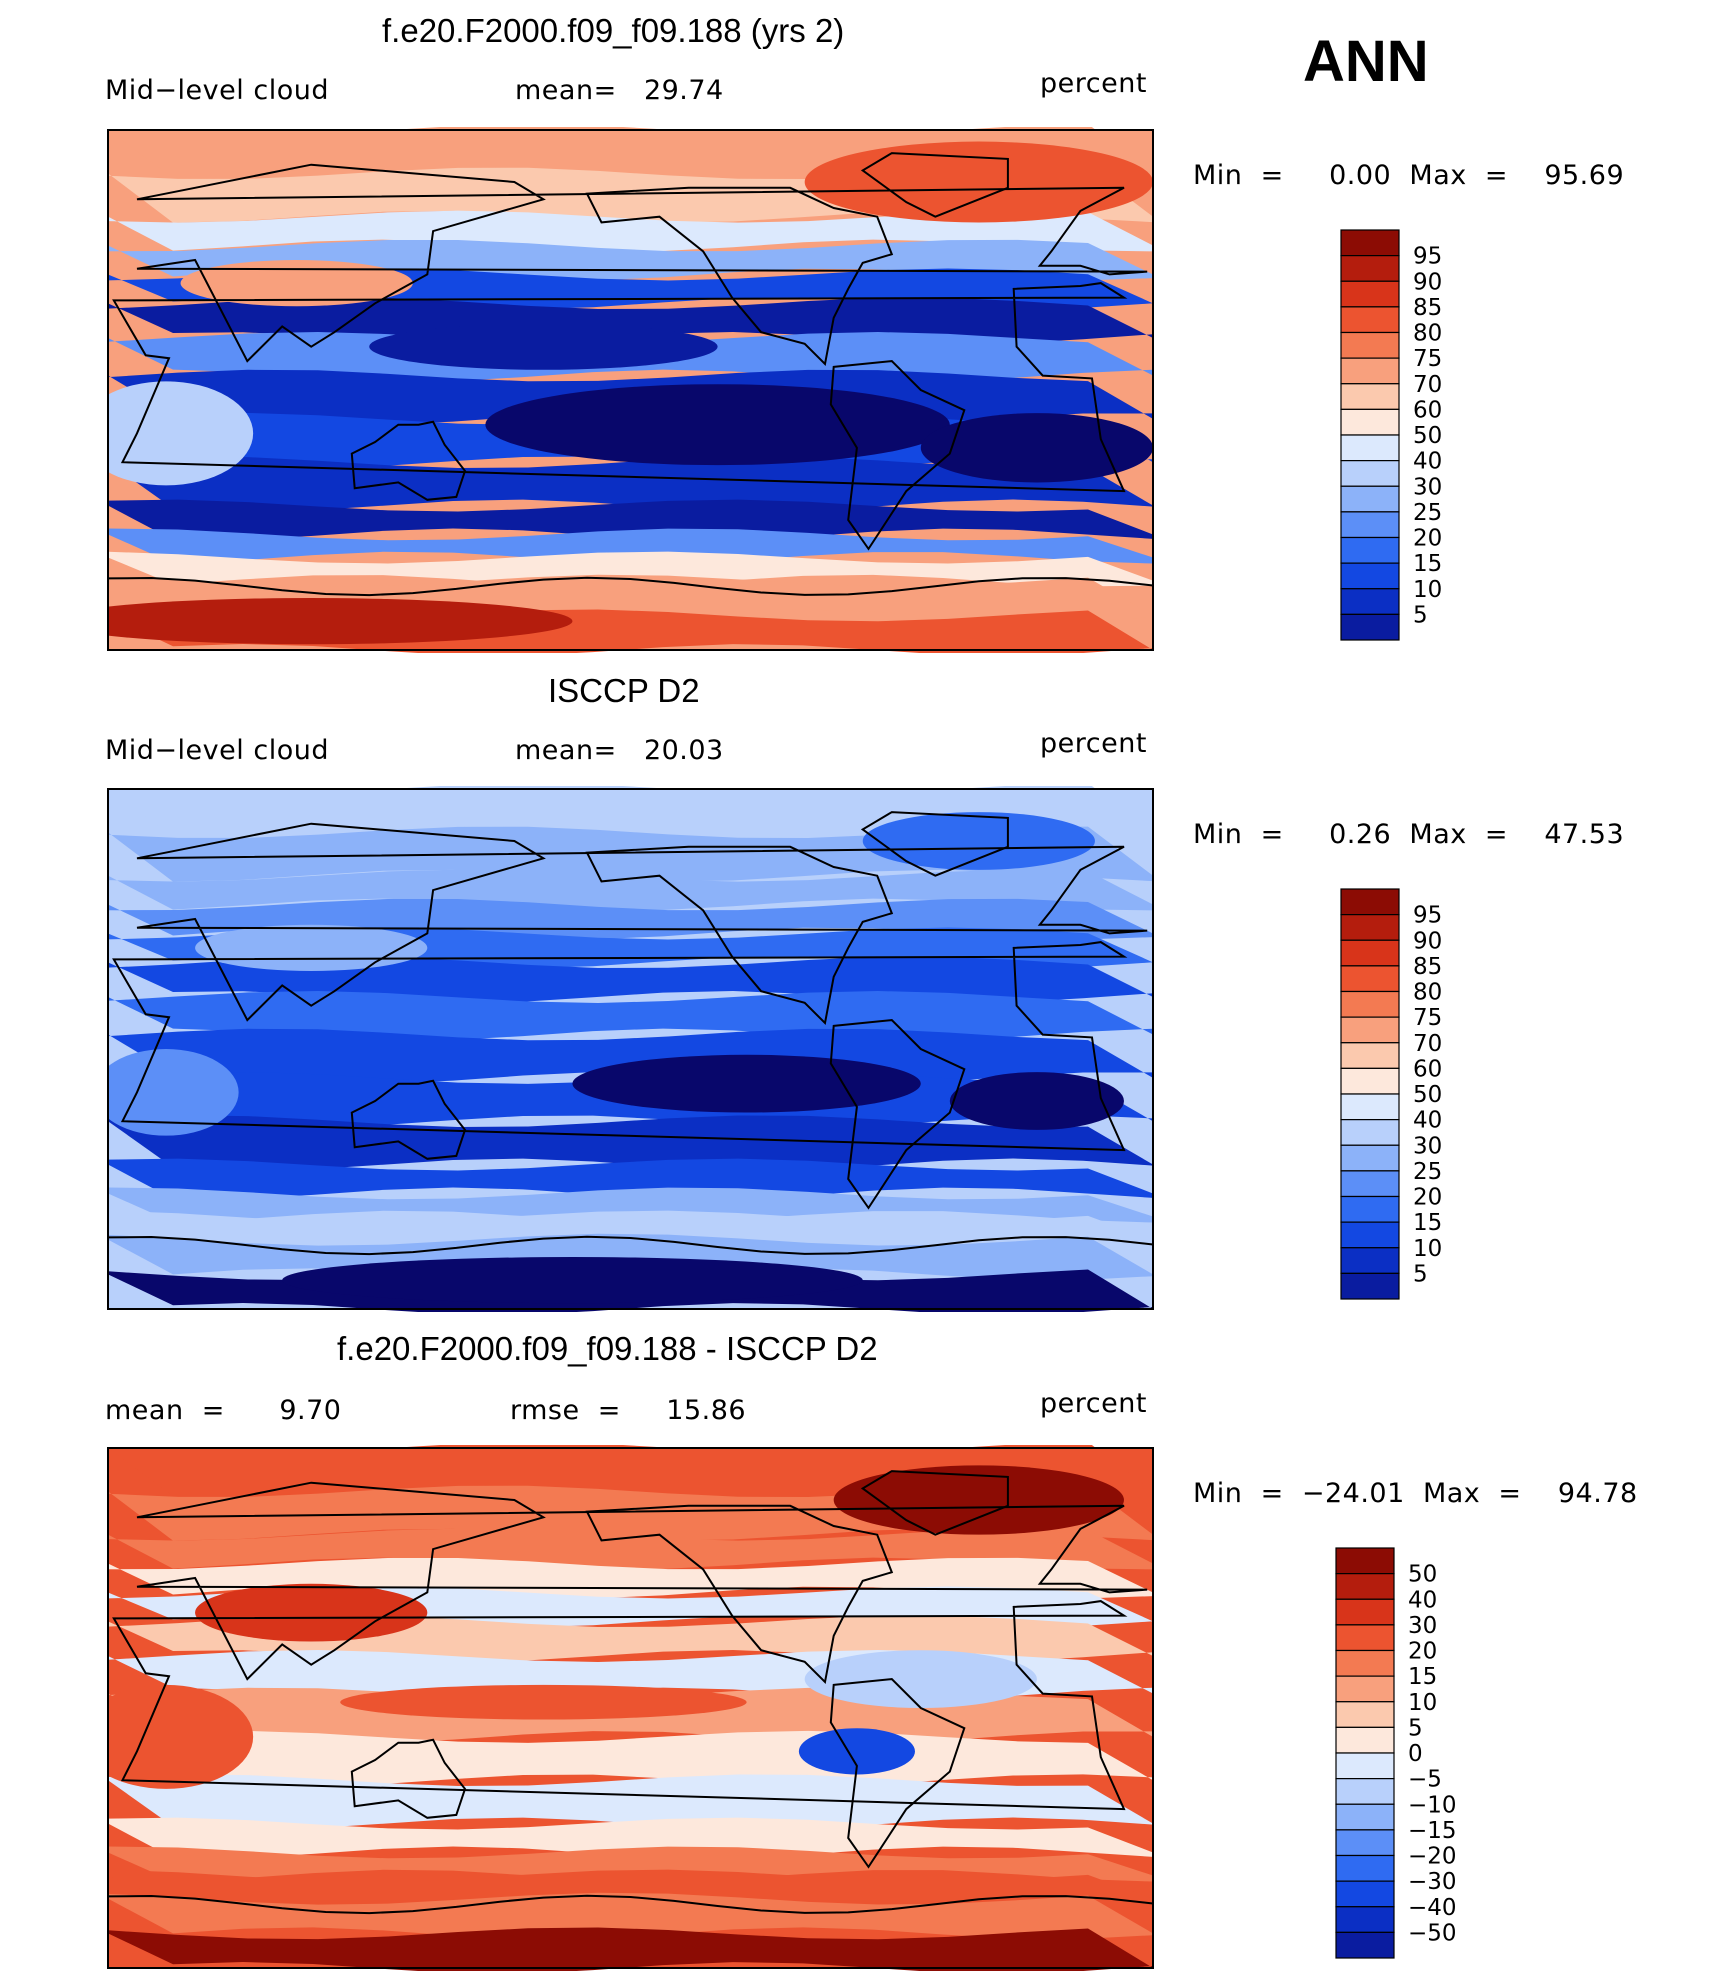 Image resolution: width=1710 pixels, height=1971 pixels. Describe the element at coordinates (1420, 1274) in the screenshot. I see `panel2-colorbar-tick-label: 5` at that location.